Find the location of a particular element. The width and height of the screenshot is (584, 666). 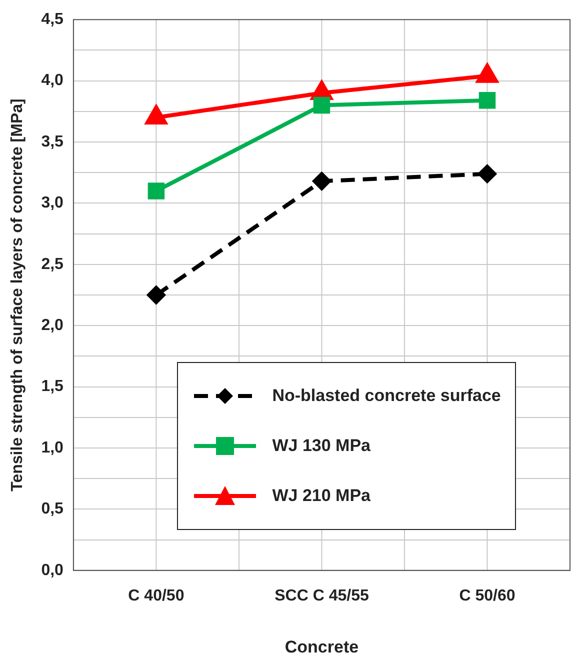

y-tick-label: 0,0 is located at coordinates (52, 570).